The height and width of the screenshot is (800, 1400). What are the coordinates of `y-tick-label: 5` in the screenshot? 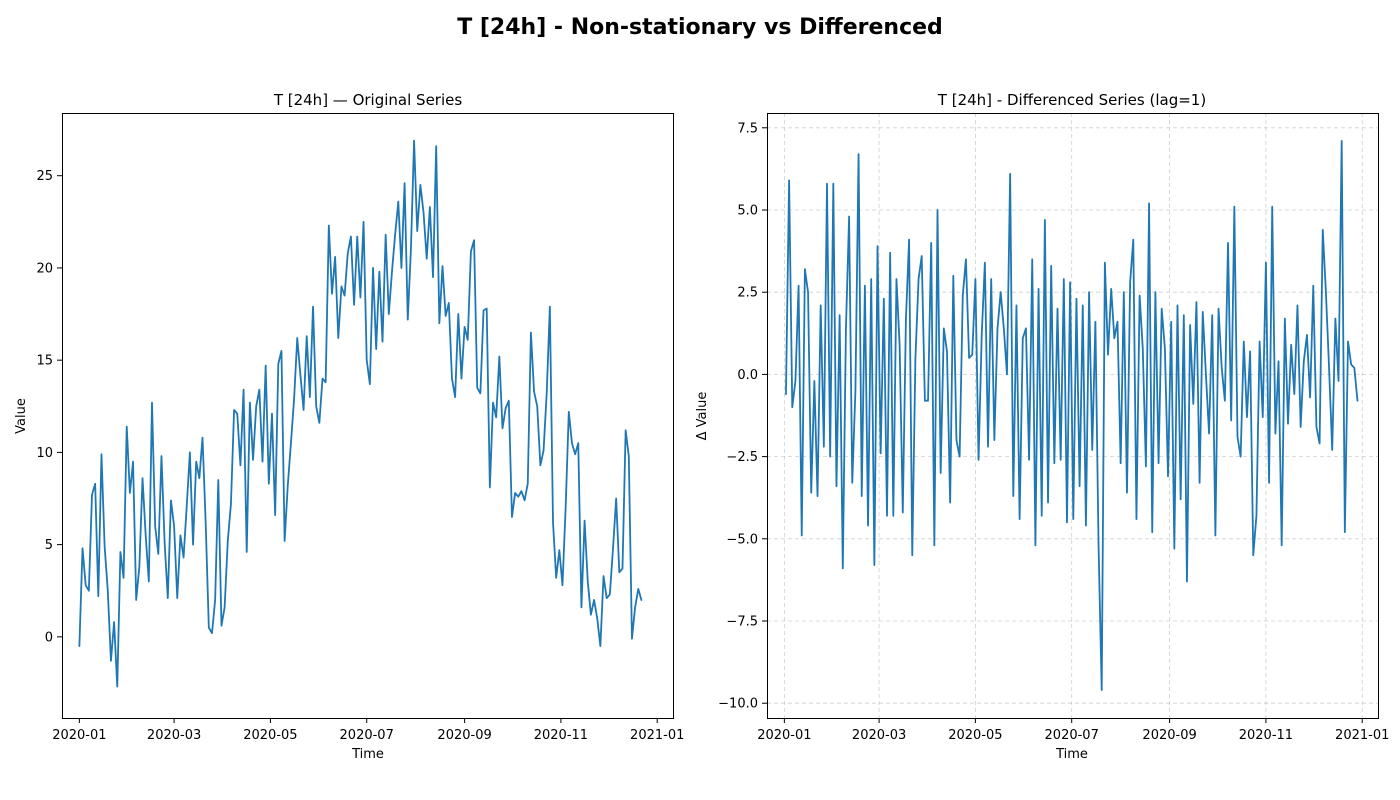 It's located at (49, 545).